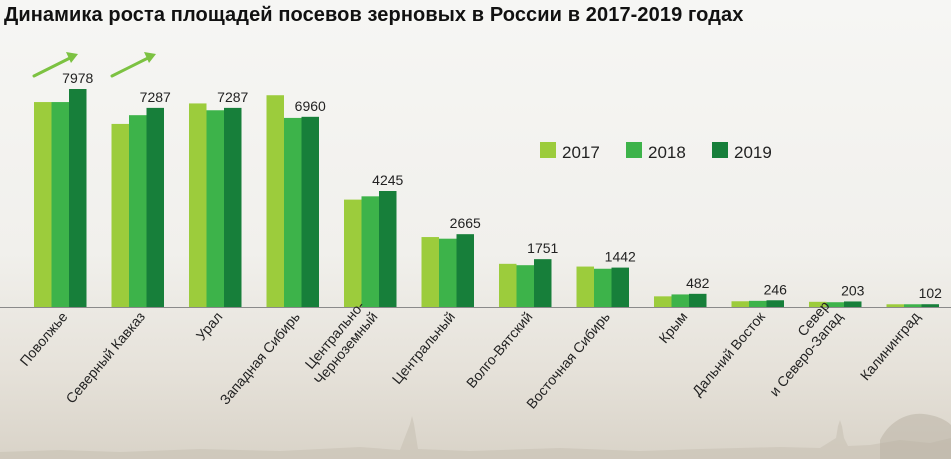 Image resolution: width=951 pixels, height=459 pixels. I want to click on category-label-2: Урал, so click(209, 326).